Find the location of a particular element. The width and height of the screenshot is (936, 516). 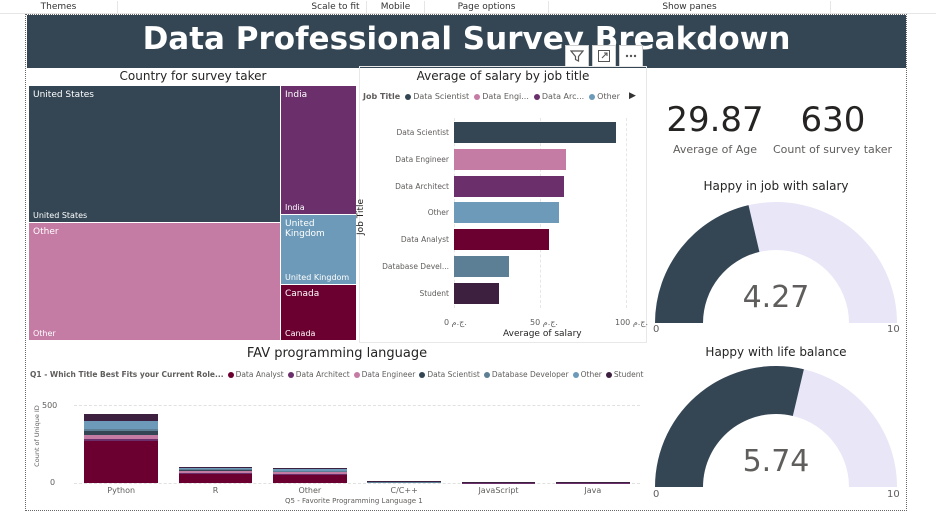

legend-item: Data Analyst is located at coordinates (255, 374).